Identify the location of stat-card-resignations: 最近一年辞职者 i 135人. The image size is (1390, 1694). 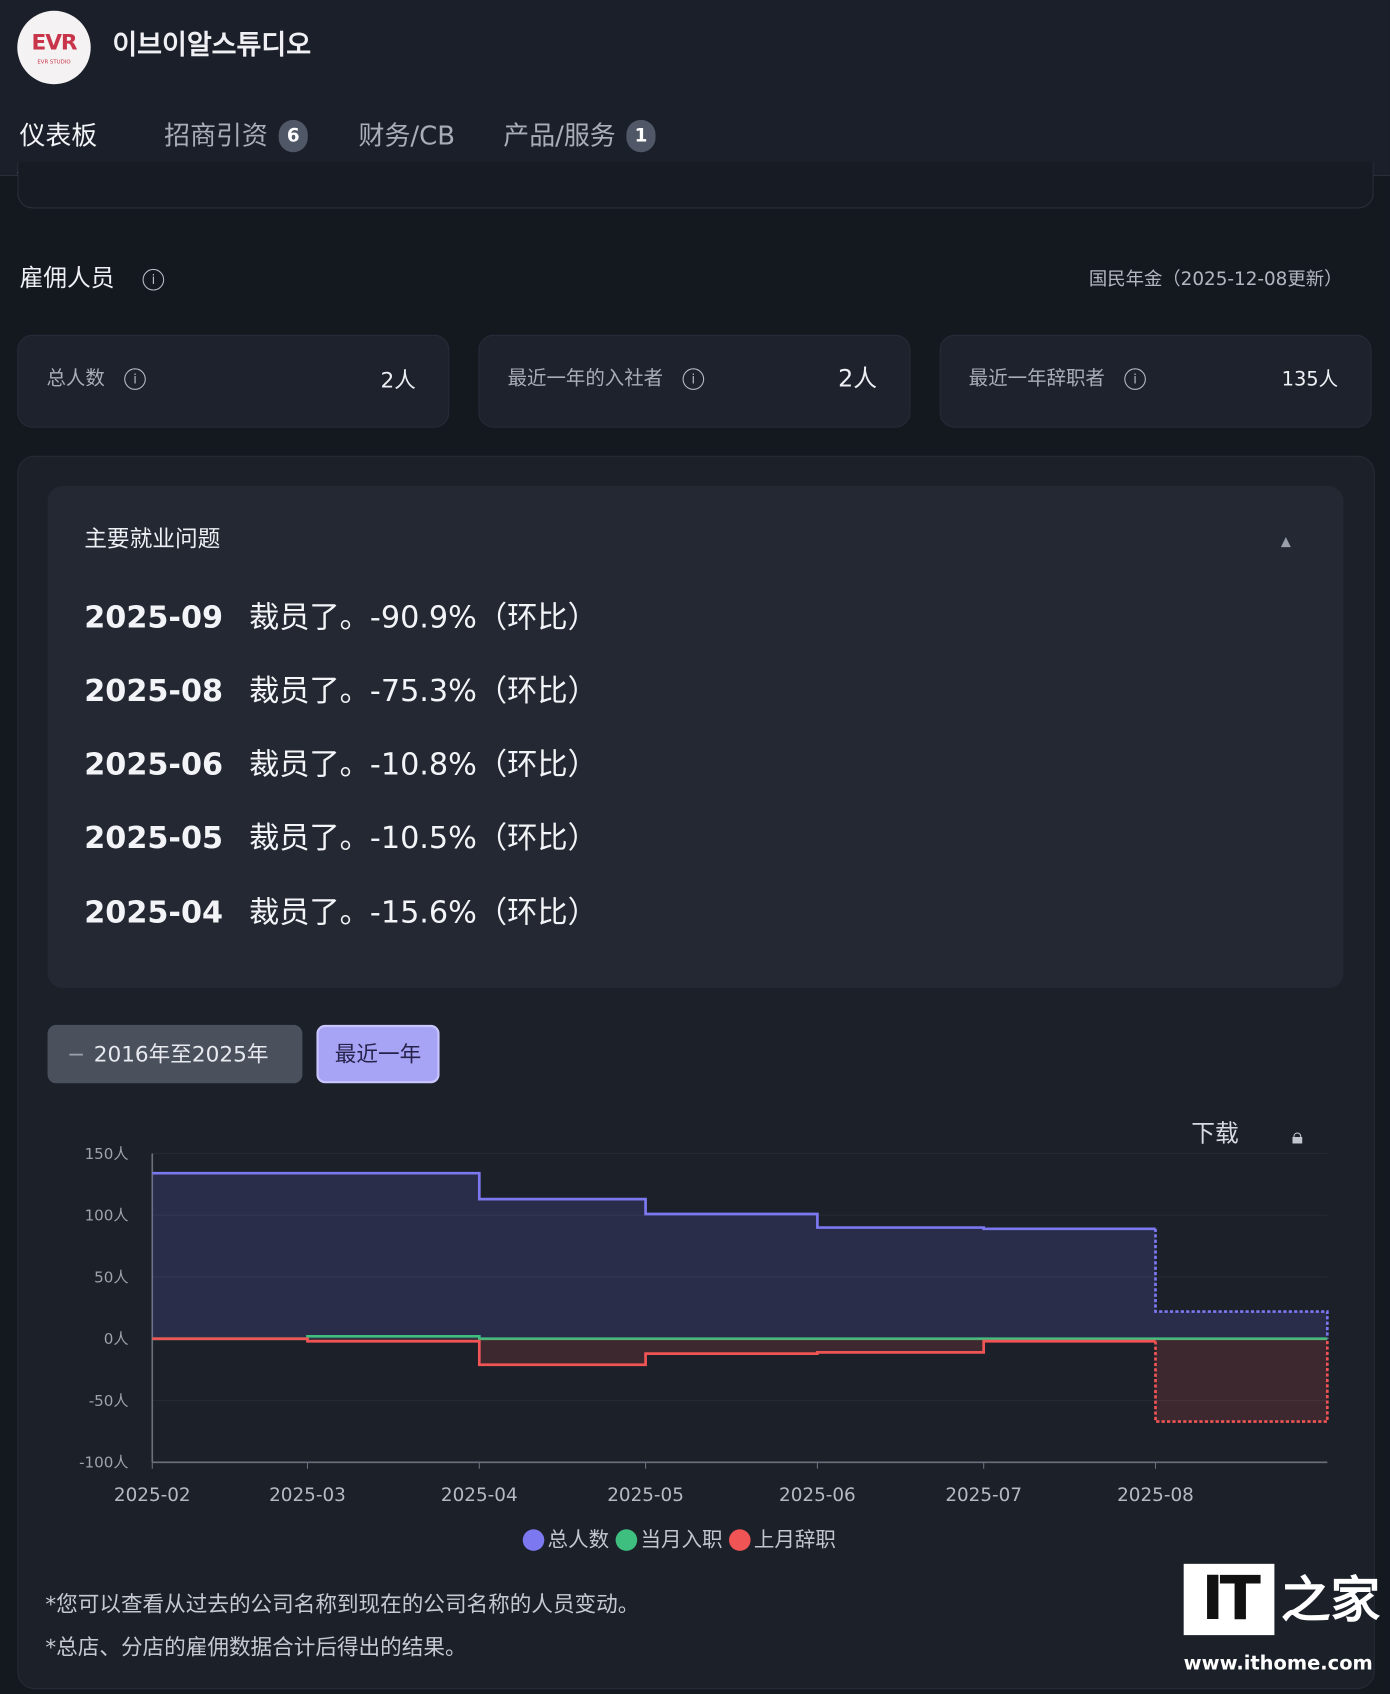
(1155, 381).